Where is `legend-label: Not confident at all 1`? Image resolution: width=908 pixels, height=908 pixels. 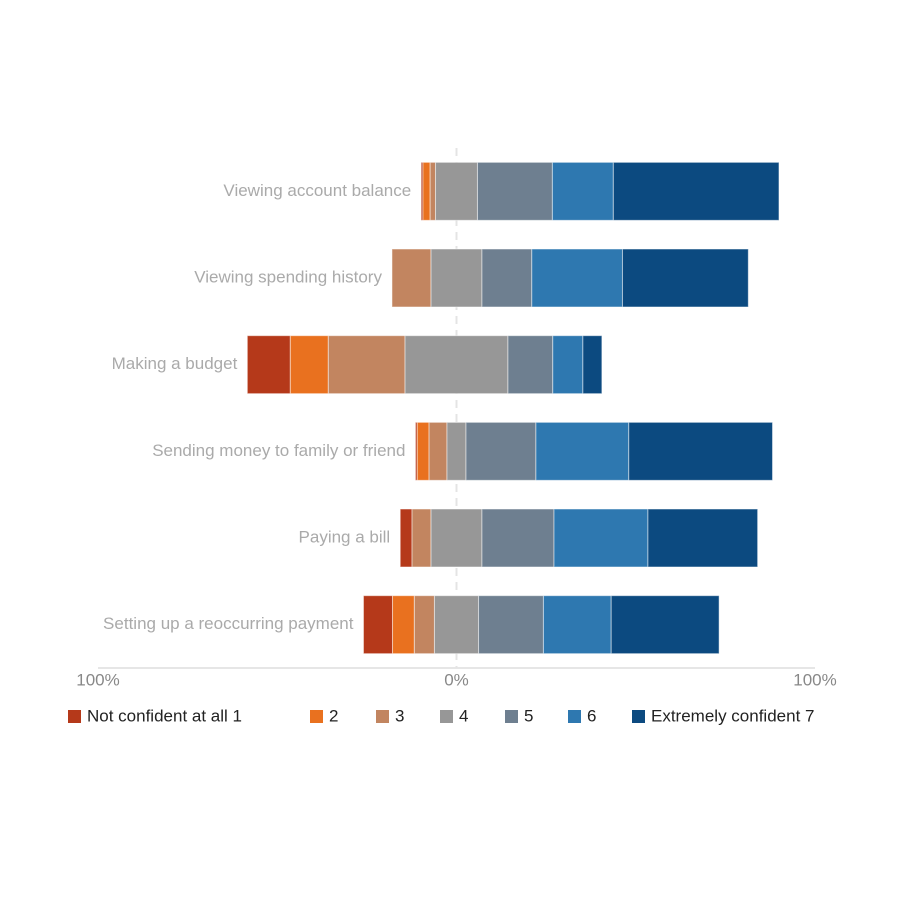 legend-label: Not confident at all 1 is located at coordinates (164, 715).